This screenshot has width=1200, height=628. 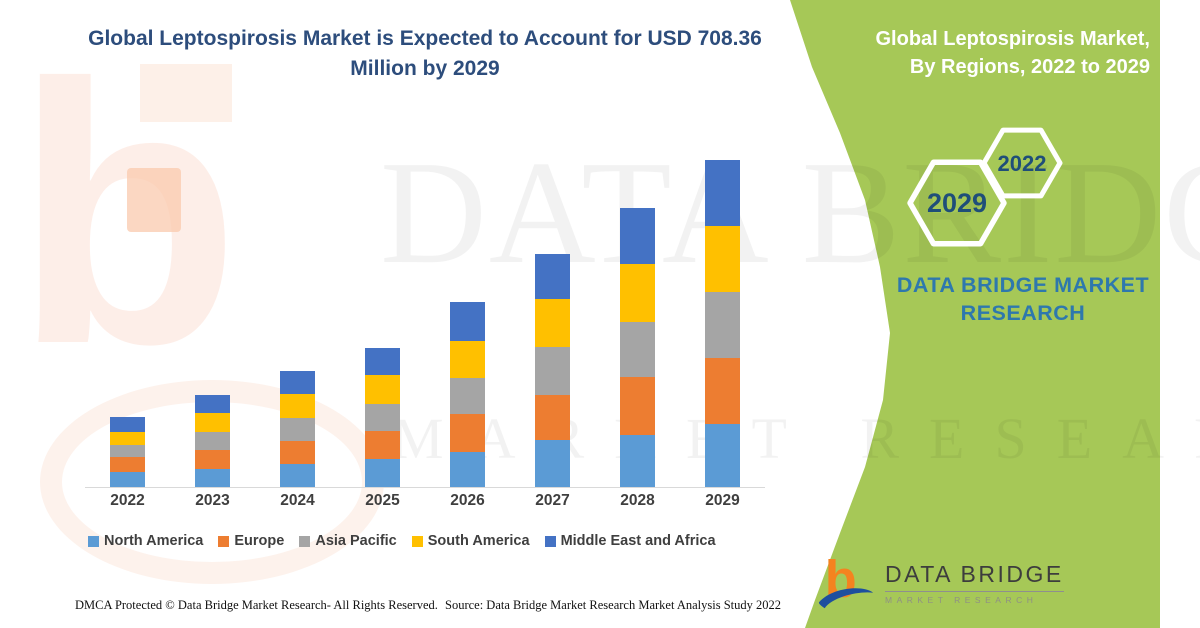 I want to click on bar-segment-2022-asia-pacific, so click(x=127, y=450).